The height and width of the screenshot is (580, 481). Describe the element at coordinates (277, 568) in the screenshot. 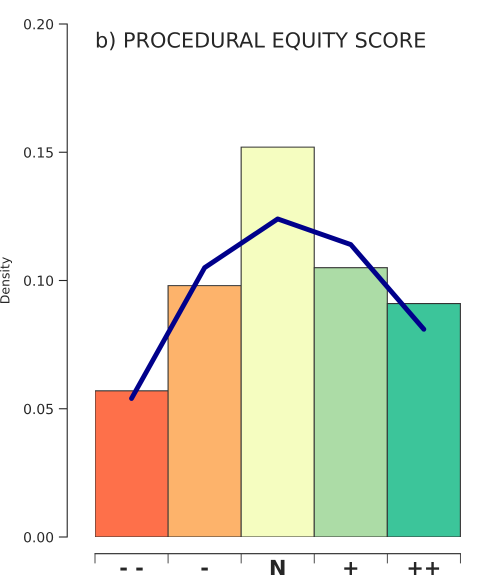

I see `x-tick-label: N` at that location.